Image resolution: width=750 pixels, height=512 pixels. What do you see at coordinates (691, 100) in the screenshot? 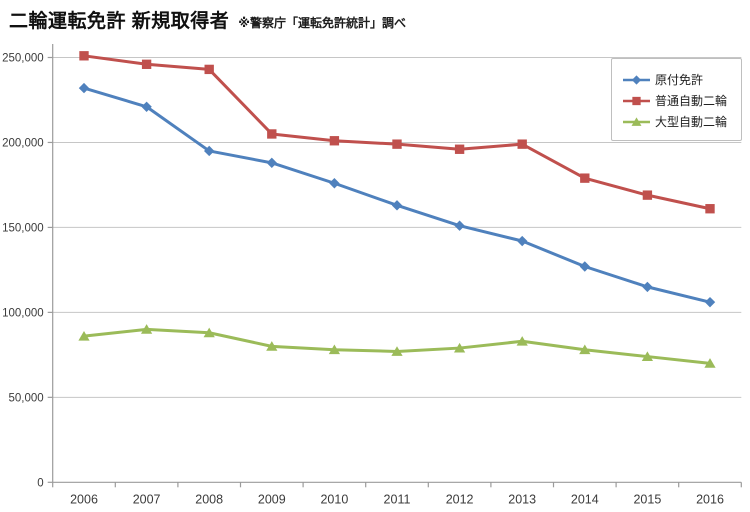
I see `legend-label: 普通自動二輪` at bounding box center [691, 100].